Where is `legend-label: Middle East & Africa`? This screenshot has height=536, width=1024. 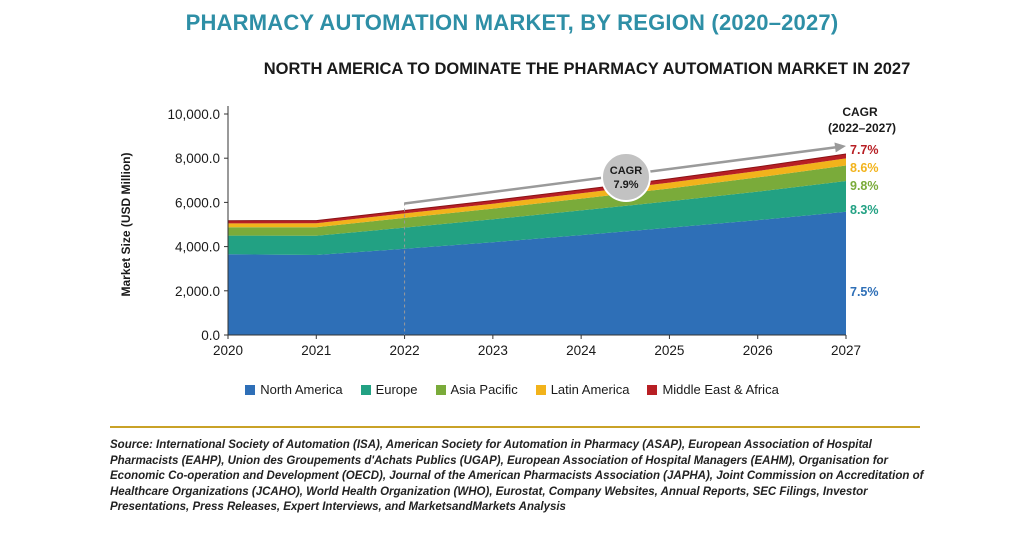
legend-label: Middle East & Africa is located at coordinates (720, 389).